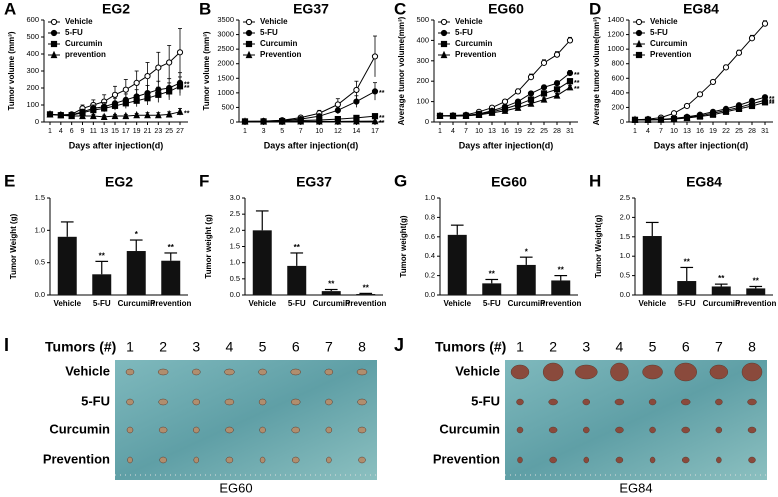  I want to click on photo-header: Tumors (#), so click(470, 347).